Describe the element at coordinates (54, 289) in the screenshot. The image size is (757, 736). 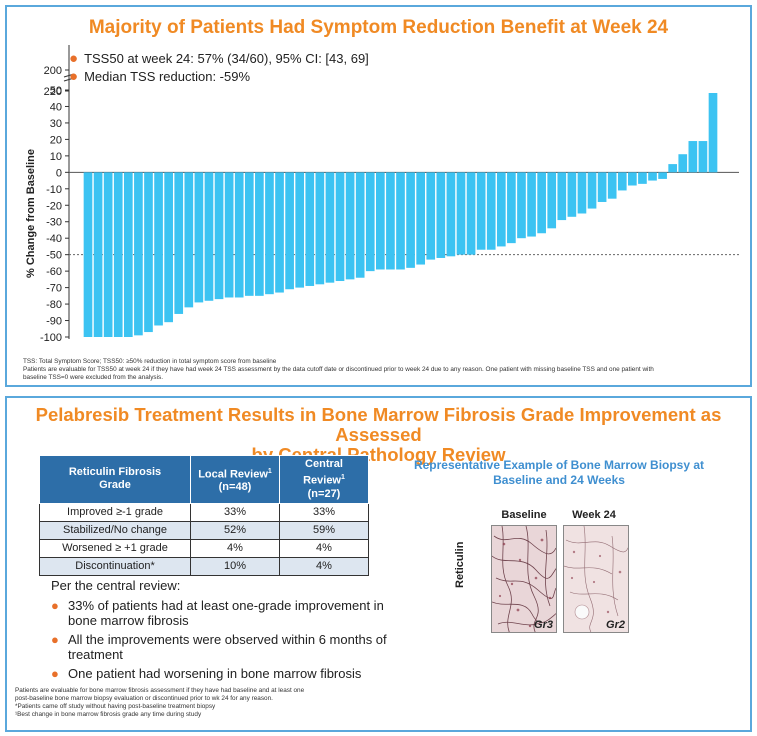
I see `y-tick-label: -70` at that location.